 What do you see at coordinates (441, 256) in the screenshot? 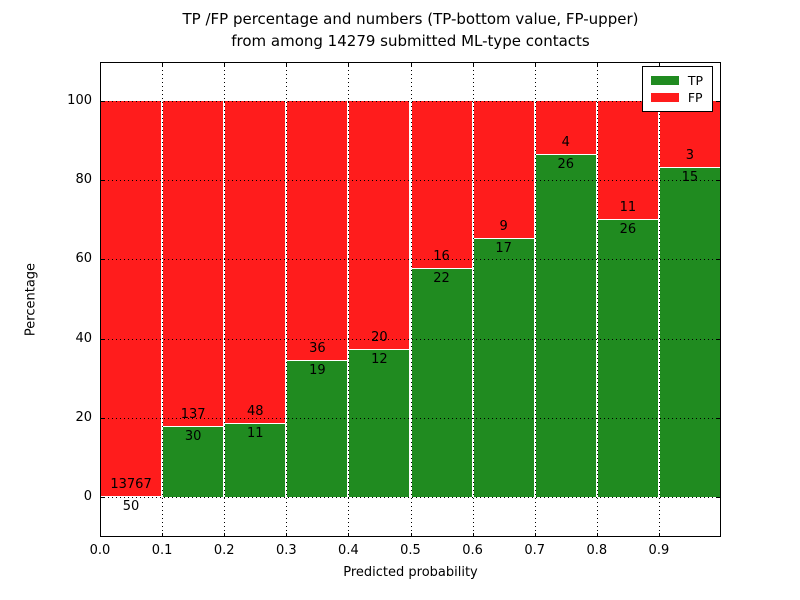
I see `fp-count-label: 16` at bounding box center [441, 256].